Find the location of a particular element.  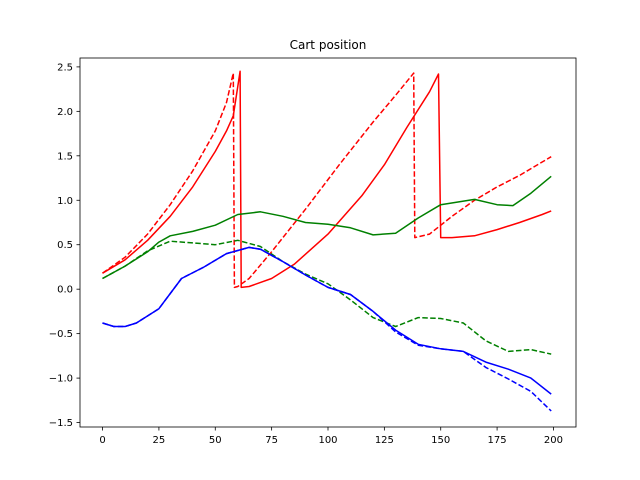

x-tick-label: 25 is located at coordinates (159, 440).